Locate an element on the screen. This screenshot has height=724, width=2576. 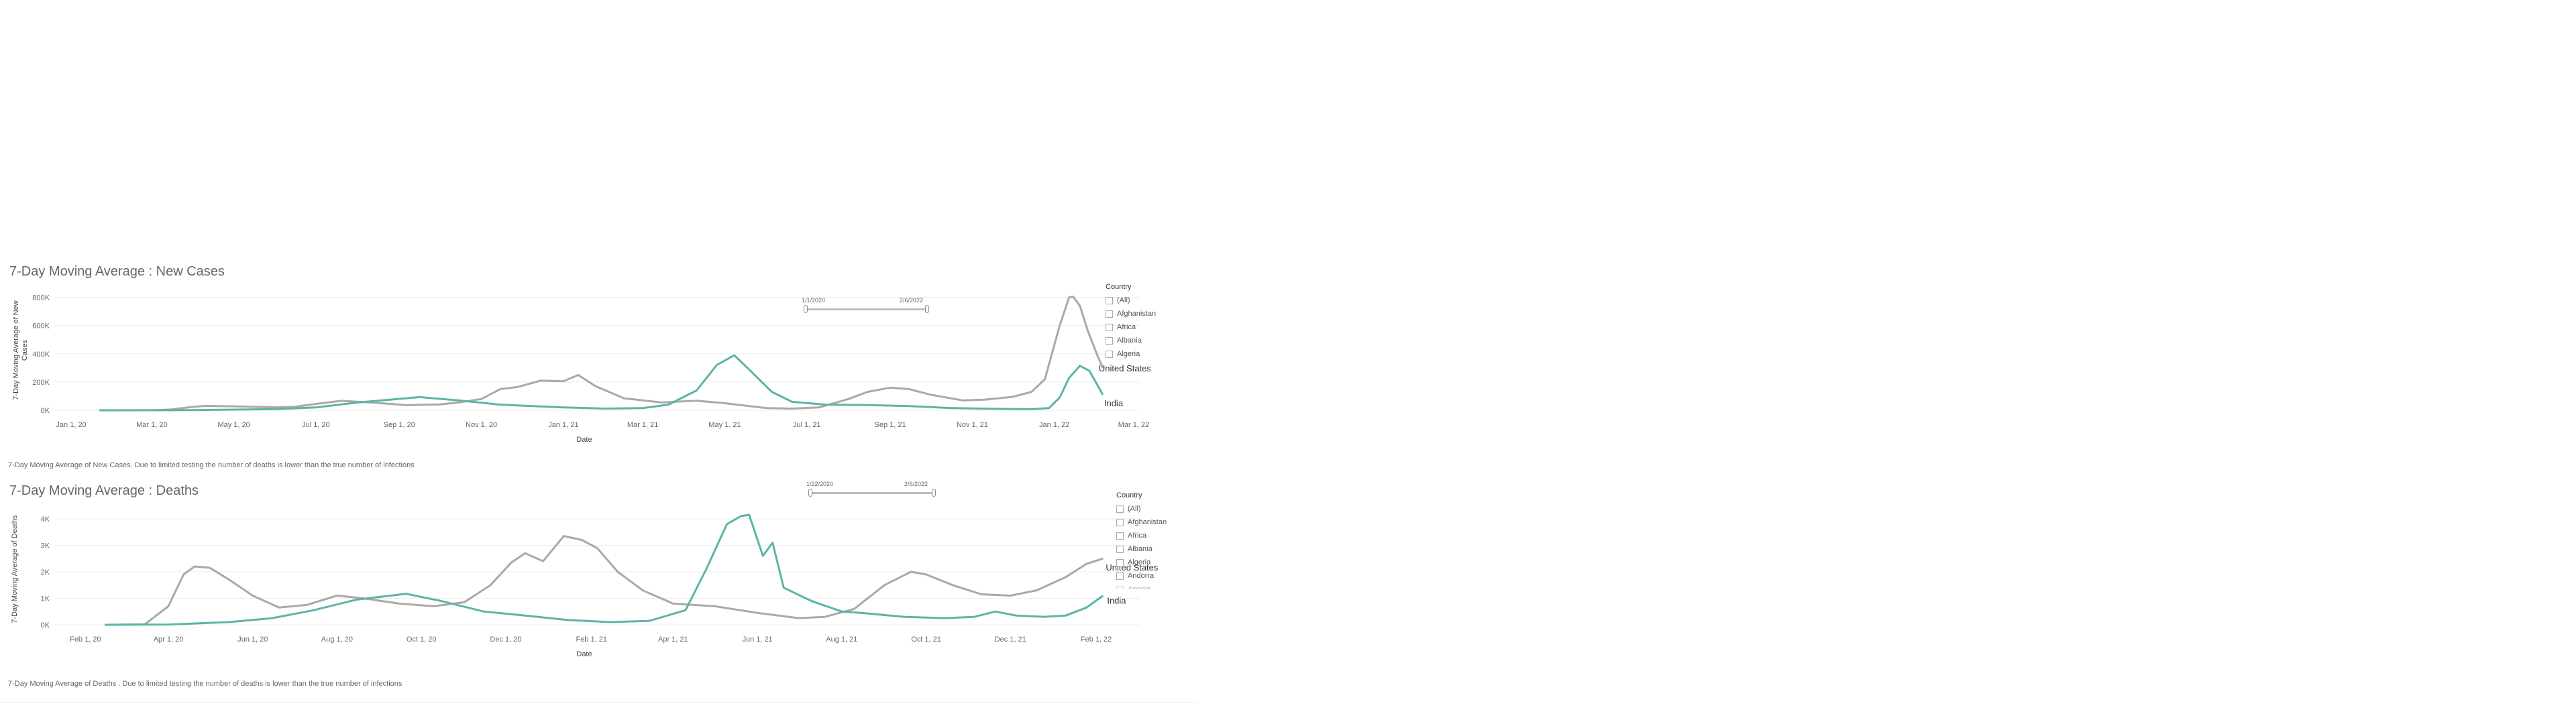
chart2-slider-end-label: 2/6/2022 is located at coordinates (916, 484).